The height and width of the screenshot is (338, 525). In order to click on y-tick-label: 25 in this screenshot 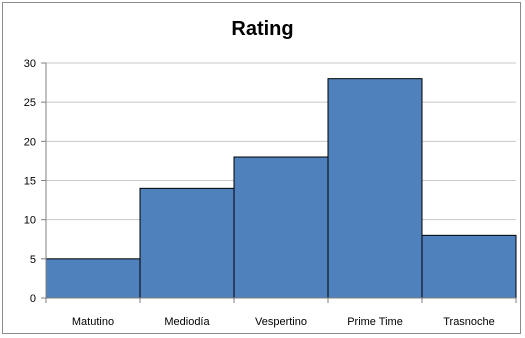, I will do `click(30, 103)`.